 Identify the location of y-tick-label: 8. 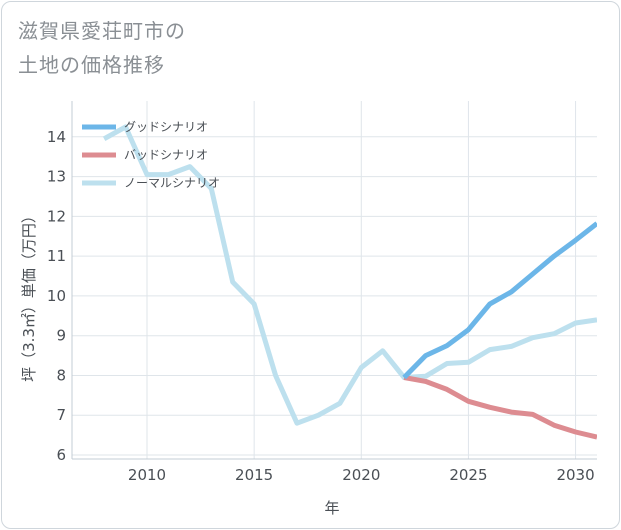
(61, 375).